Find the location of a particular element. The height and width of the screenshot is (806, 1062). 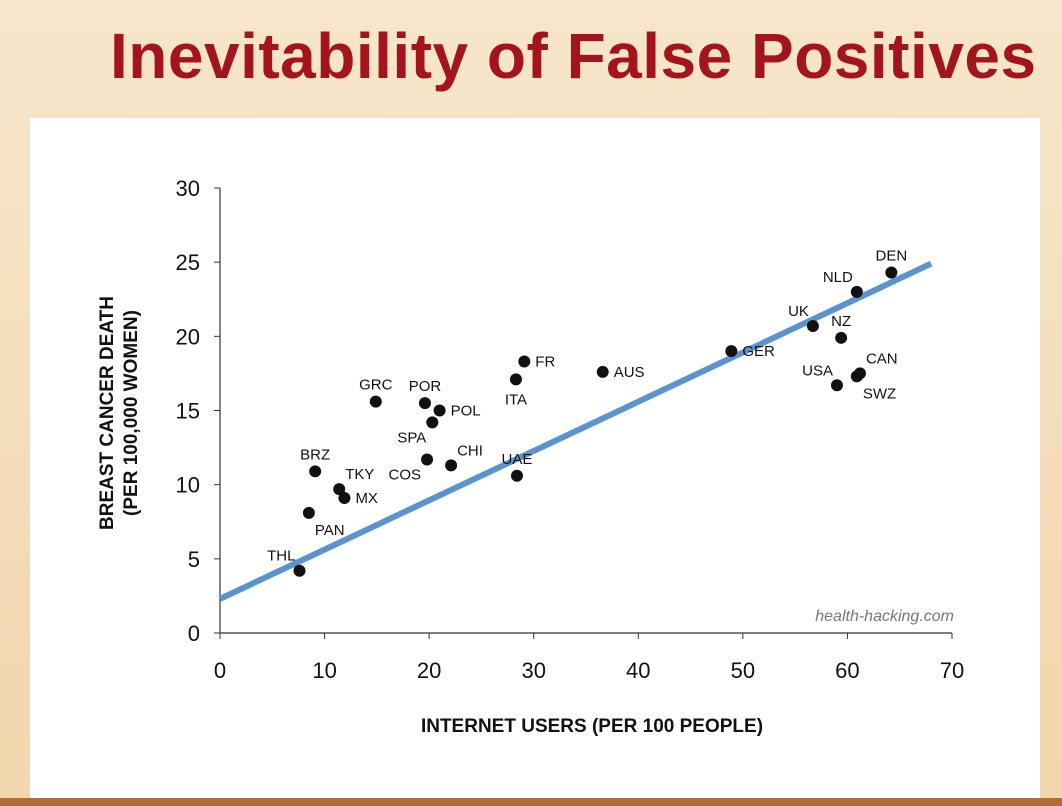

y-tick-label: 30 is located at coordinates (188, 188).